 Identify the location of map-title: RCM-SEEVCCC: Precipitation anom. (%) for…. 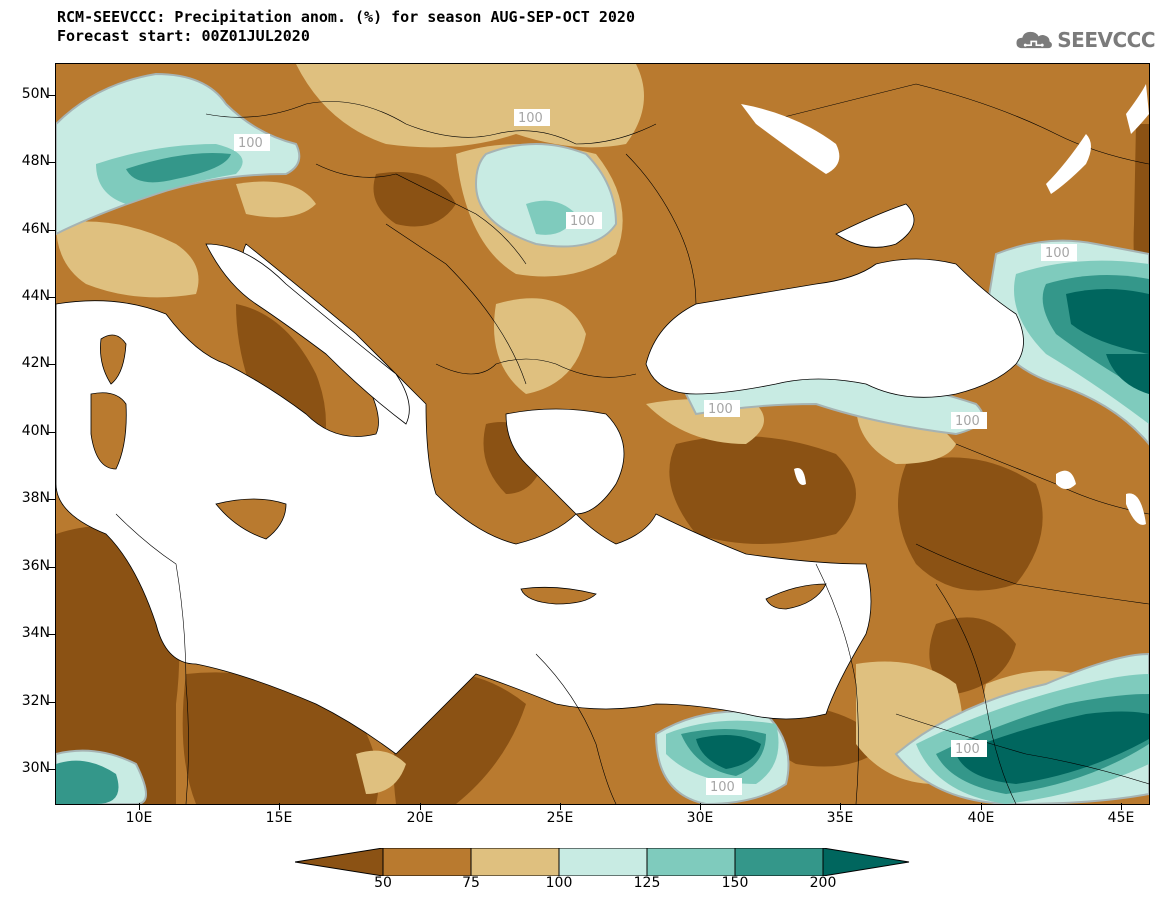
(346, 17).